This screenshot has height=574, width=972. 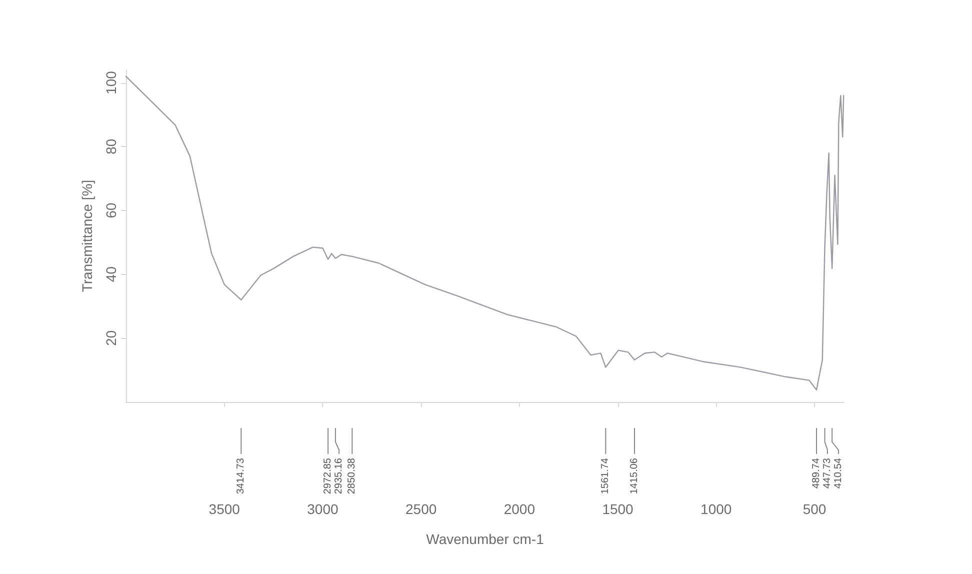 What do you see at coordinates (634, 476) in the screenshot?
I see `annotation: 1415.06` at bounding box center [634, 476].